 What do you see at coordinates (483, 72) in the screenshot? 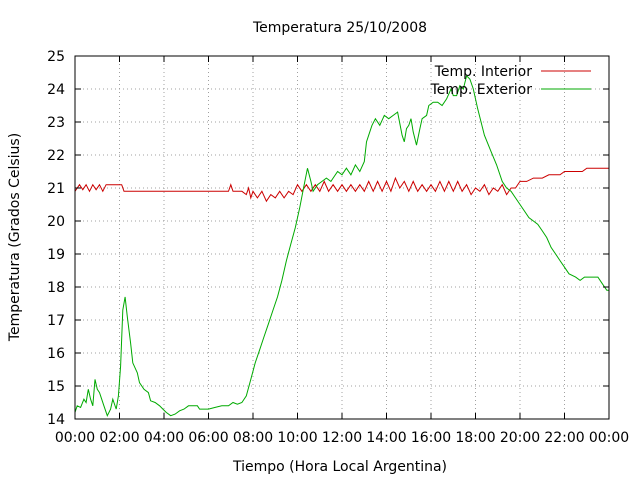
I see `legend-label: Temp. Interior` at bounding box center [483, 72].